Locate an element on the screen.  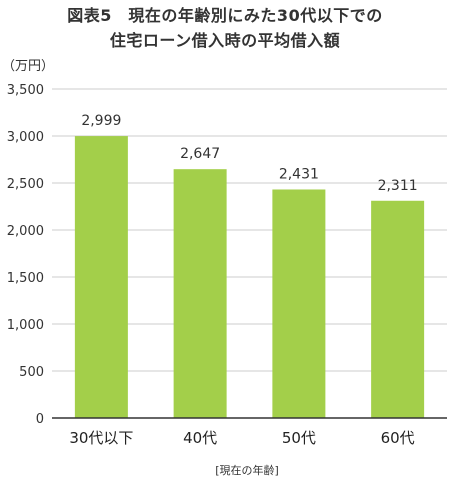
y-tick-label: 3,000 is located at coordinates (25, 137).